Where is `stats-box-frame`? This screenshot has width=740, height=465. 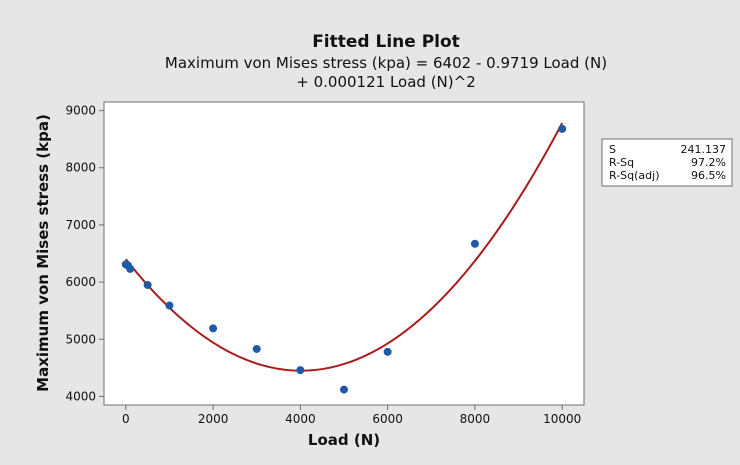 stats-box-frame is located at coordinates (667, 162).